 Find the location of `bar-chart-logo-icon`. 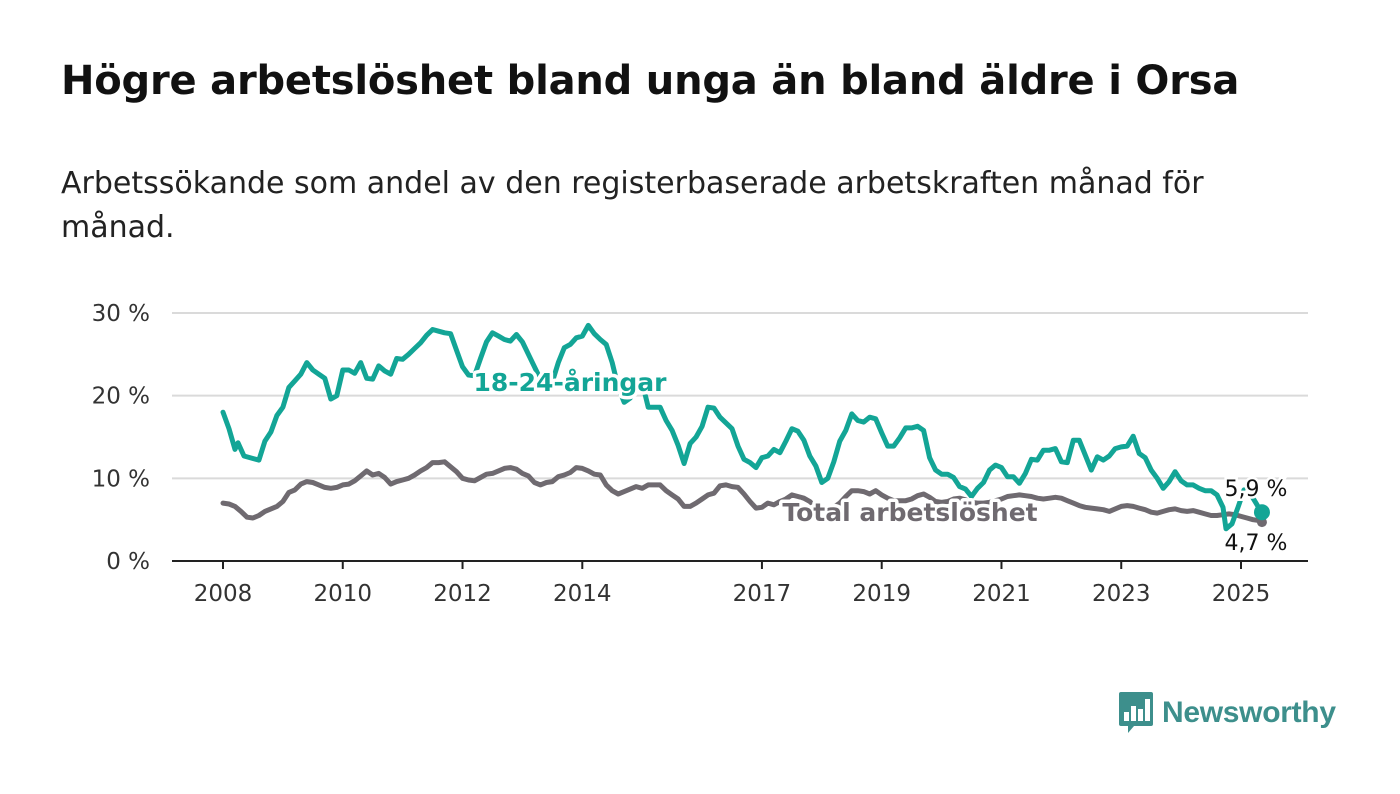

bar-chart-logo-icon is located at coordinates (1136, 712).